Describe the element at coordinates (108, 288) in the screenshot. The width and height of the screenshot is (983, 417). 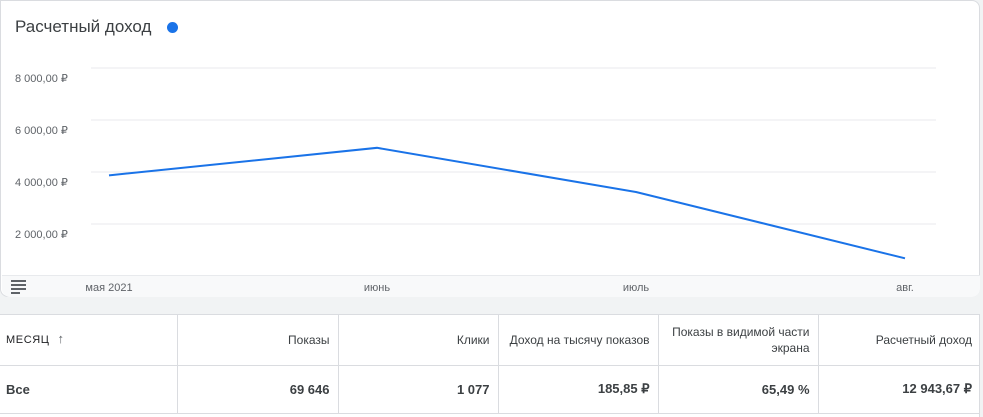
I see `x-tick-label: мая 2021` at that location.